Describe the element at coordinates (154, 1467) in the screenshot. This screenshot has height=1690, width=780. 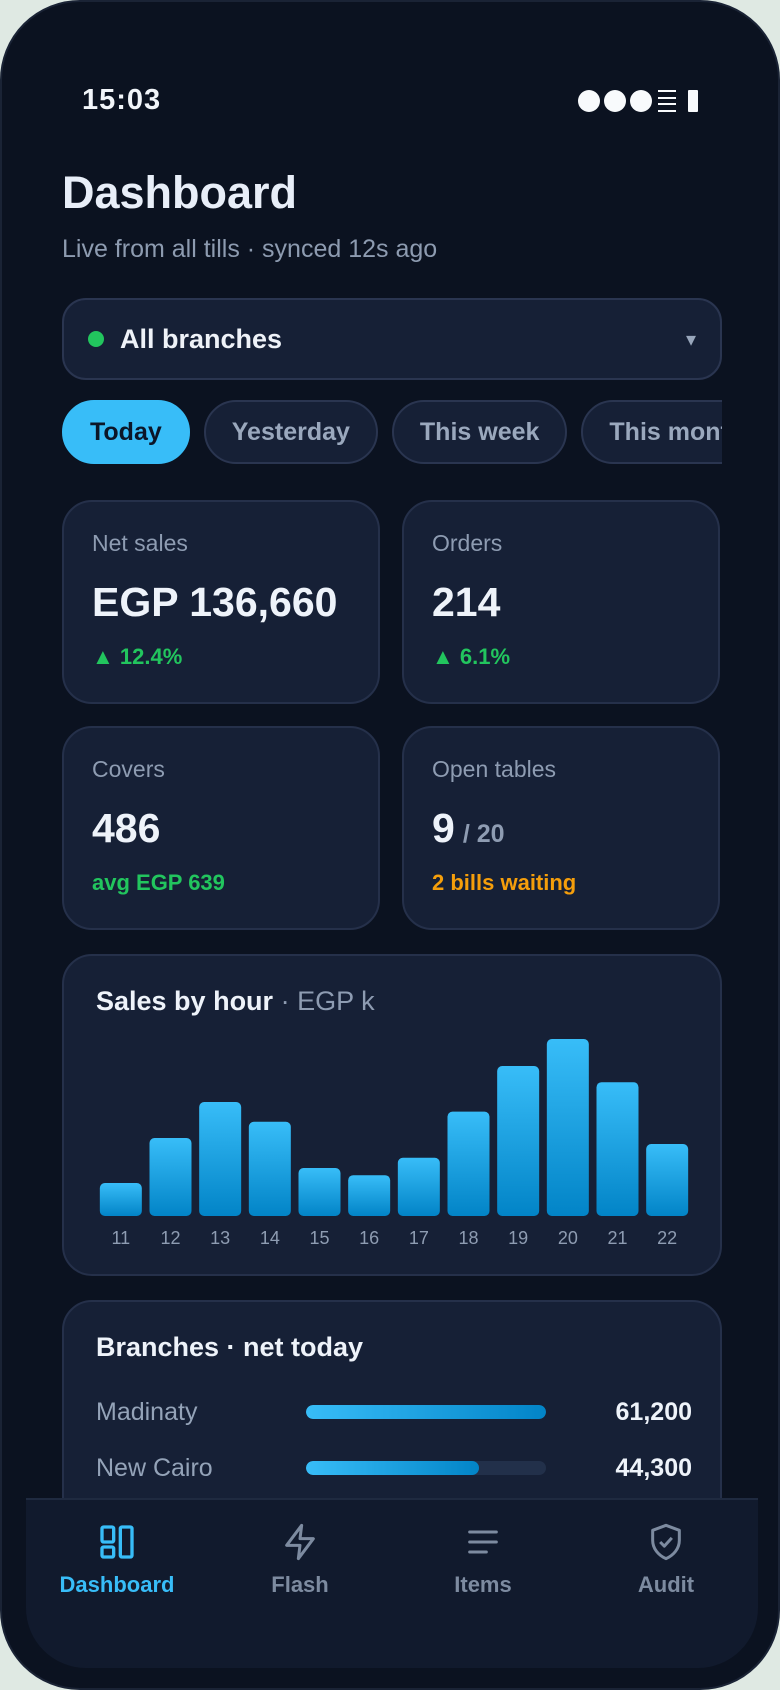
I see `branch-name: New Cairo` at that location.